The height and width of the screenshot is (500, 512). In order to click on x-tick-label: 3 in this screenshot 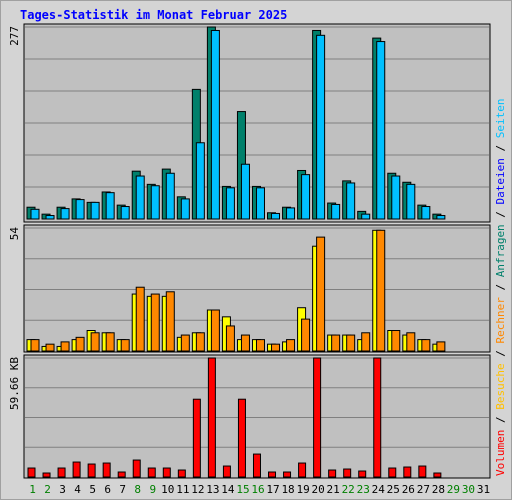, I will do `click(62, 489)`.